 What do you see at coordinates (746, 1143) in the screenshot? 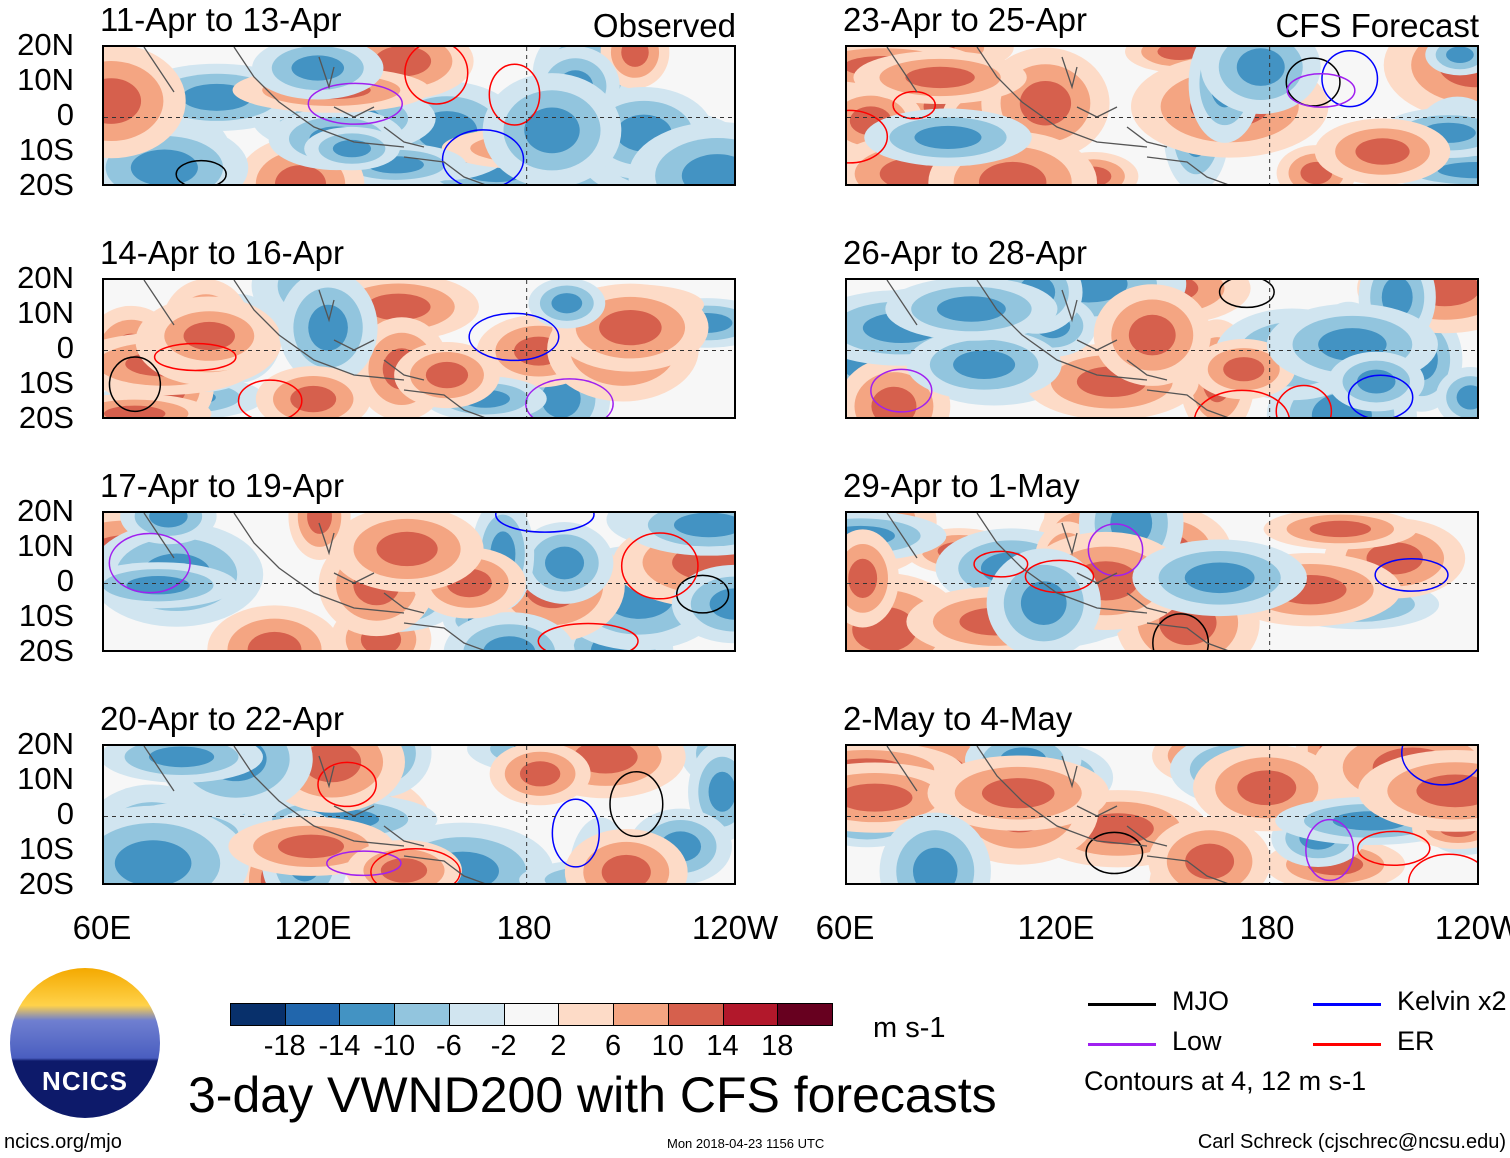
I see `footer-timestamp: Mon 2018-04-23 1156 UTC` at bounding box center [746, 1143].